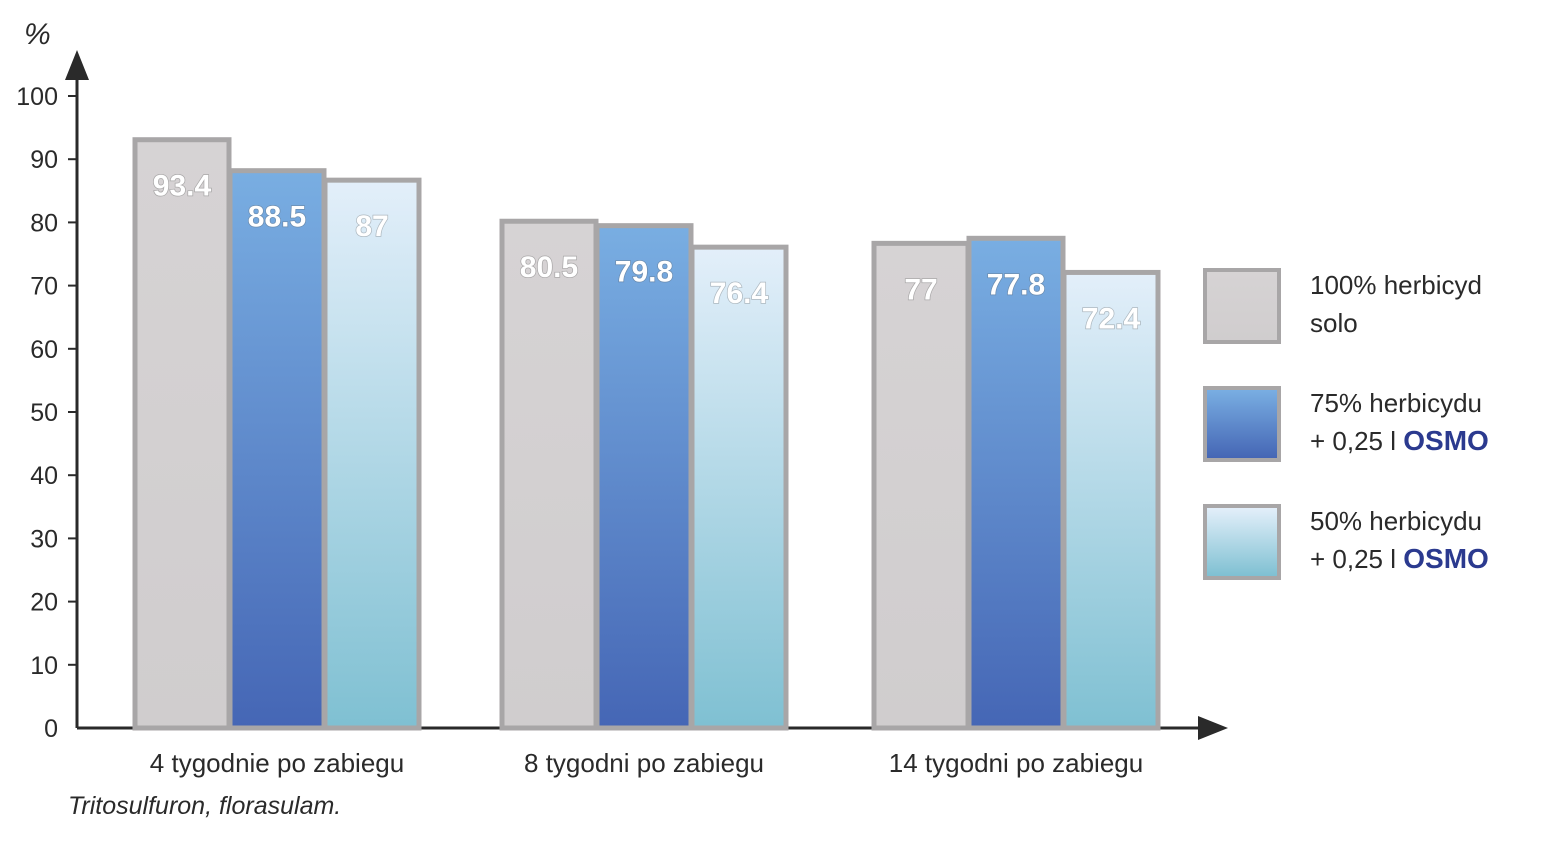 This screenshot has width=1544, height=852. I want to click on legend-text: 50% herbicydu + 0,25 l OSMO, so click(1399, 540).